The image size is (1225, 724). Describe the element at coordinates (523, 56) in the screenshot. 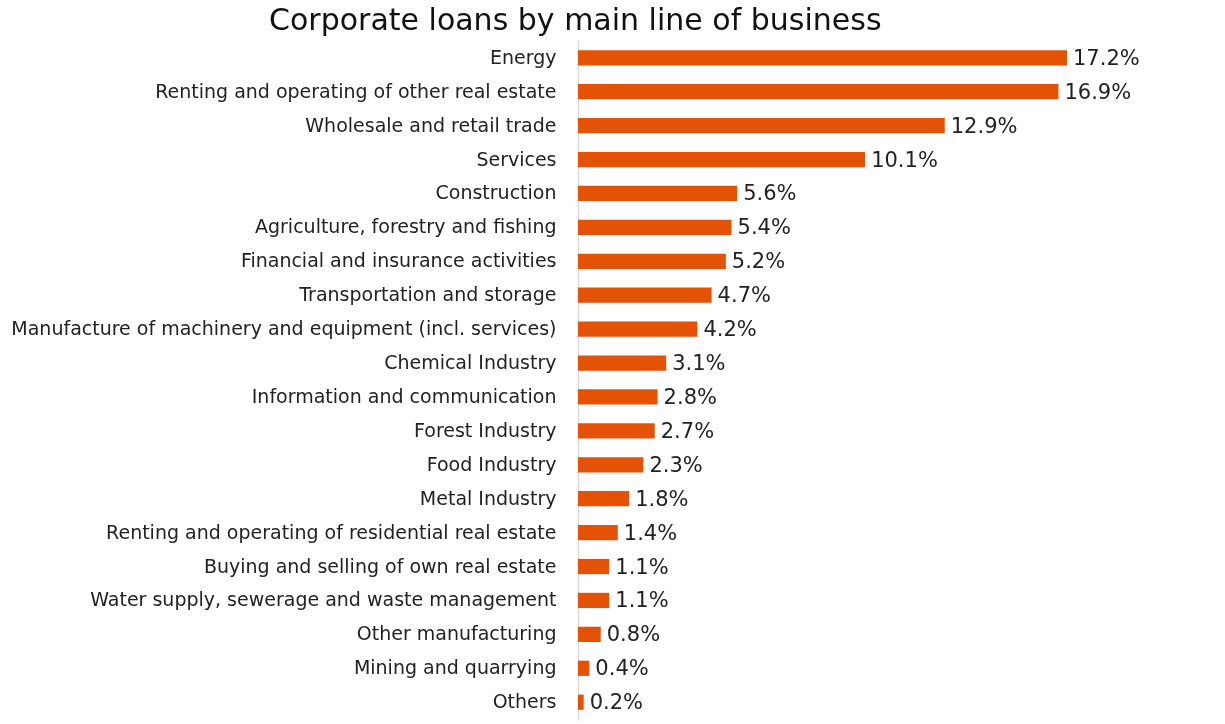

I see `y-tick-label: Energy` at that location.